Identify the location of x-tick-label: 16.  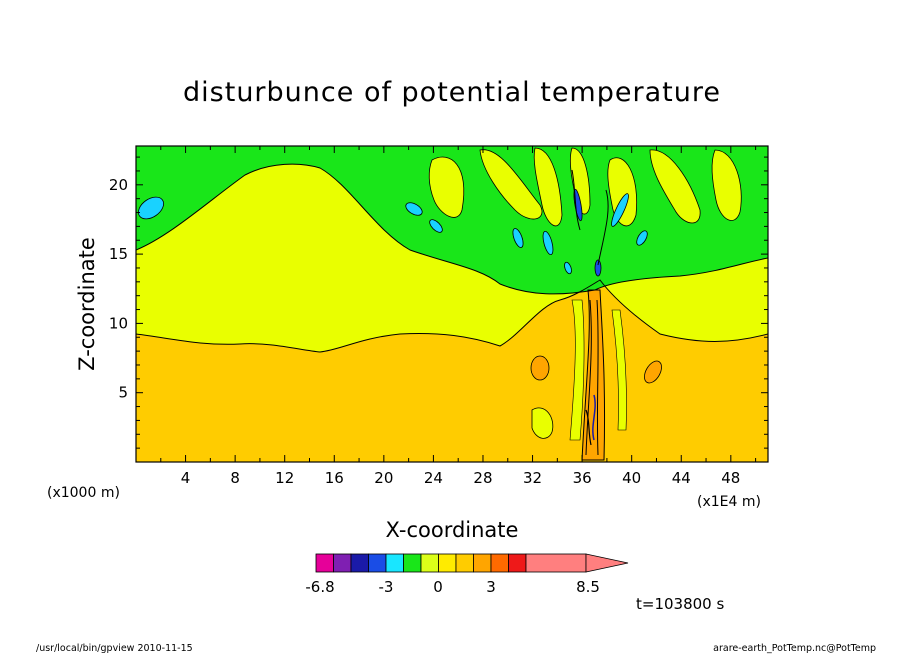
(334, 478).